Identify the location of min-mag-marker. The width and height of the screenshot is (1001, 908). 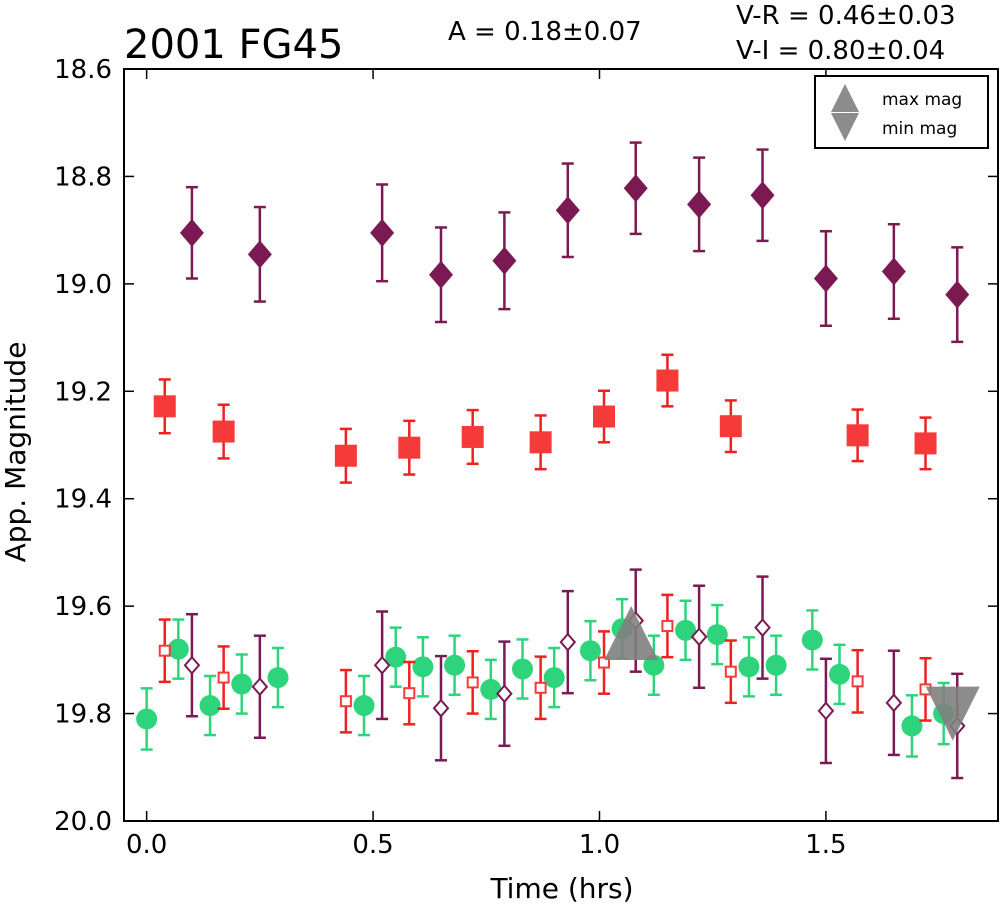
(952, 713).